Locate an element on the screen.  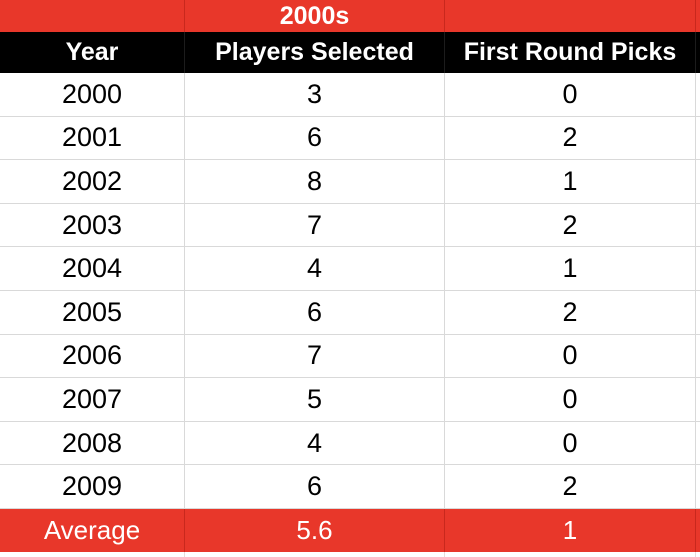
decade-banner-left-cell is located at coordinates (92, 16).